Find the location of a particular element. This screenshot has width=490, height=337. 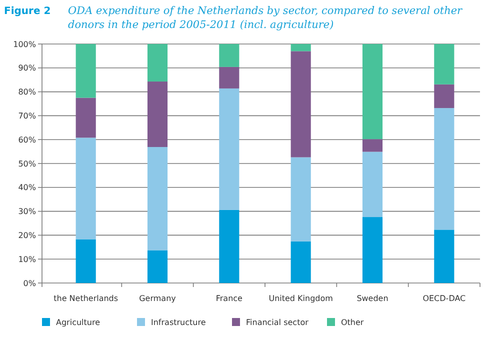

x-tick-label: France is located at coordinates (229, 298).